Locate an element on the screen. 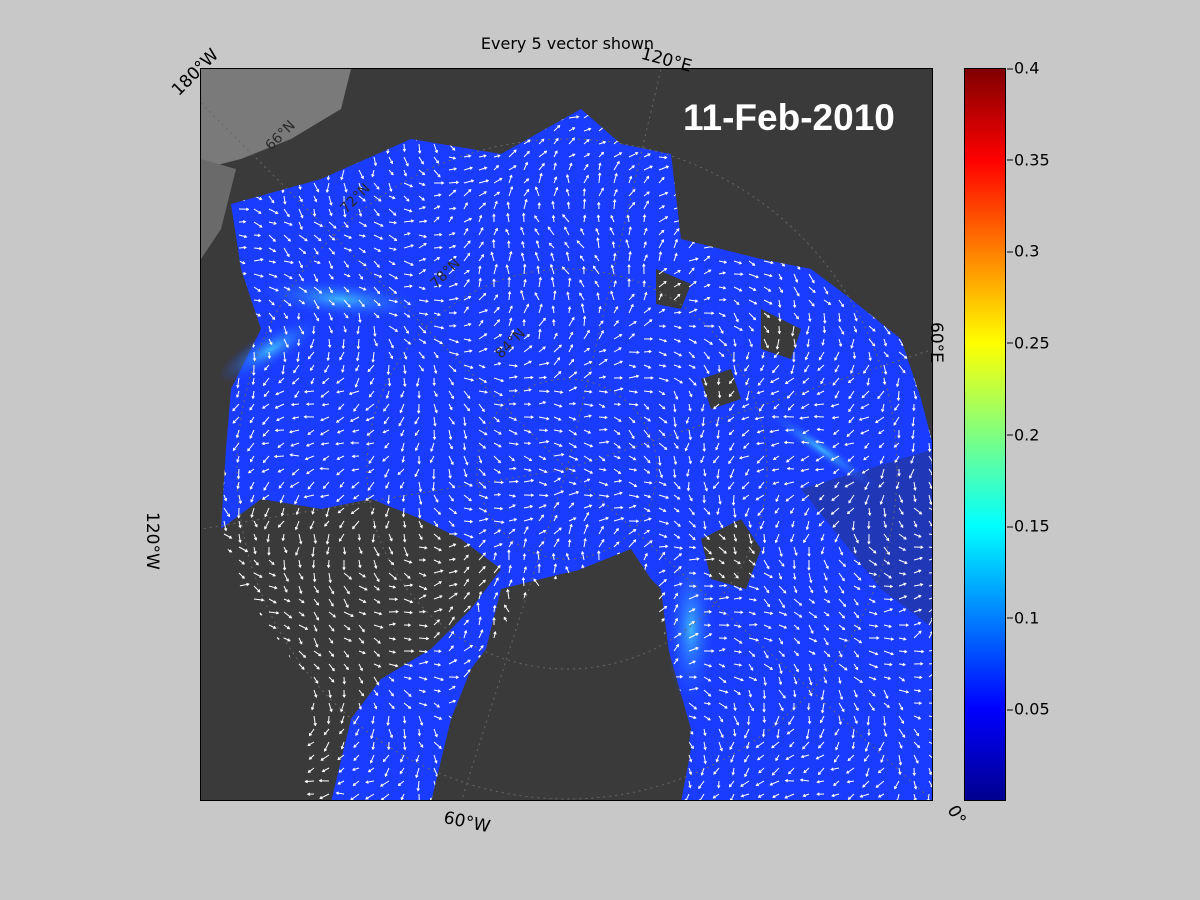  map-title: Every 5 vector shown is located at coordinates (567, 43).